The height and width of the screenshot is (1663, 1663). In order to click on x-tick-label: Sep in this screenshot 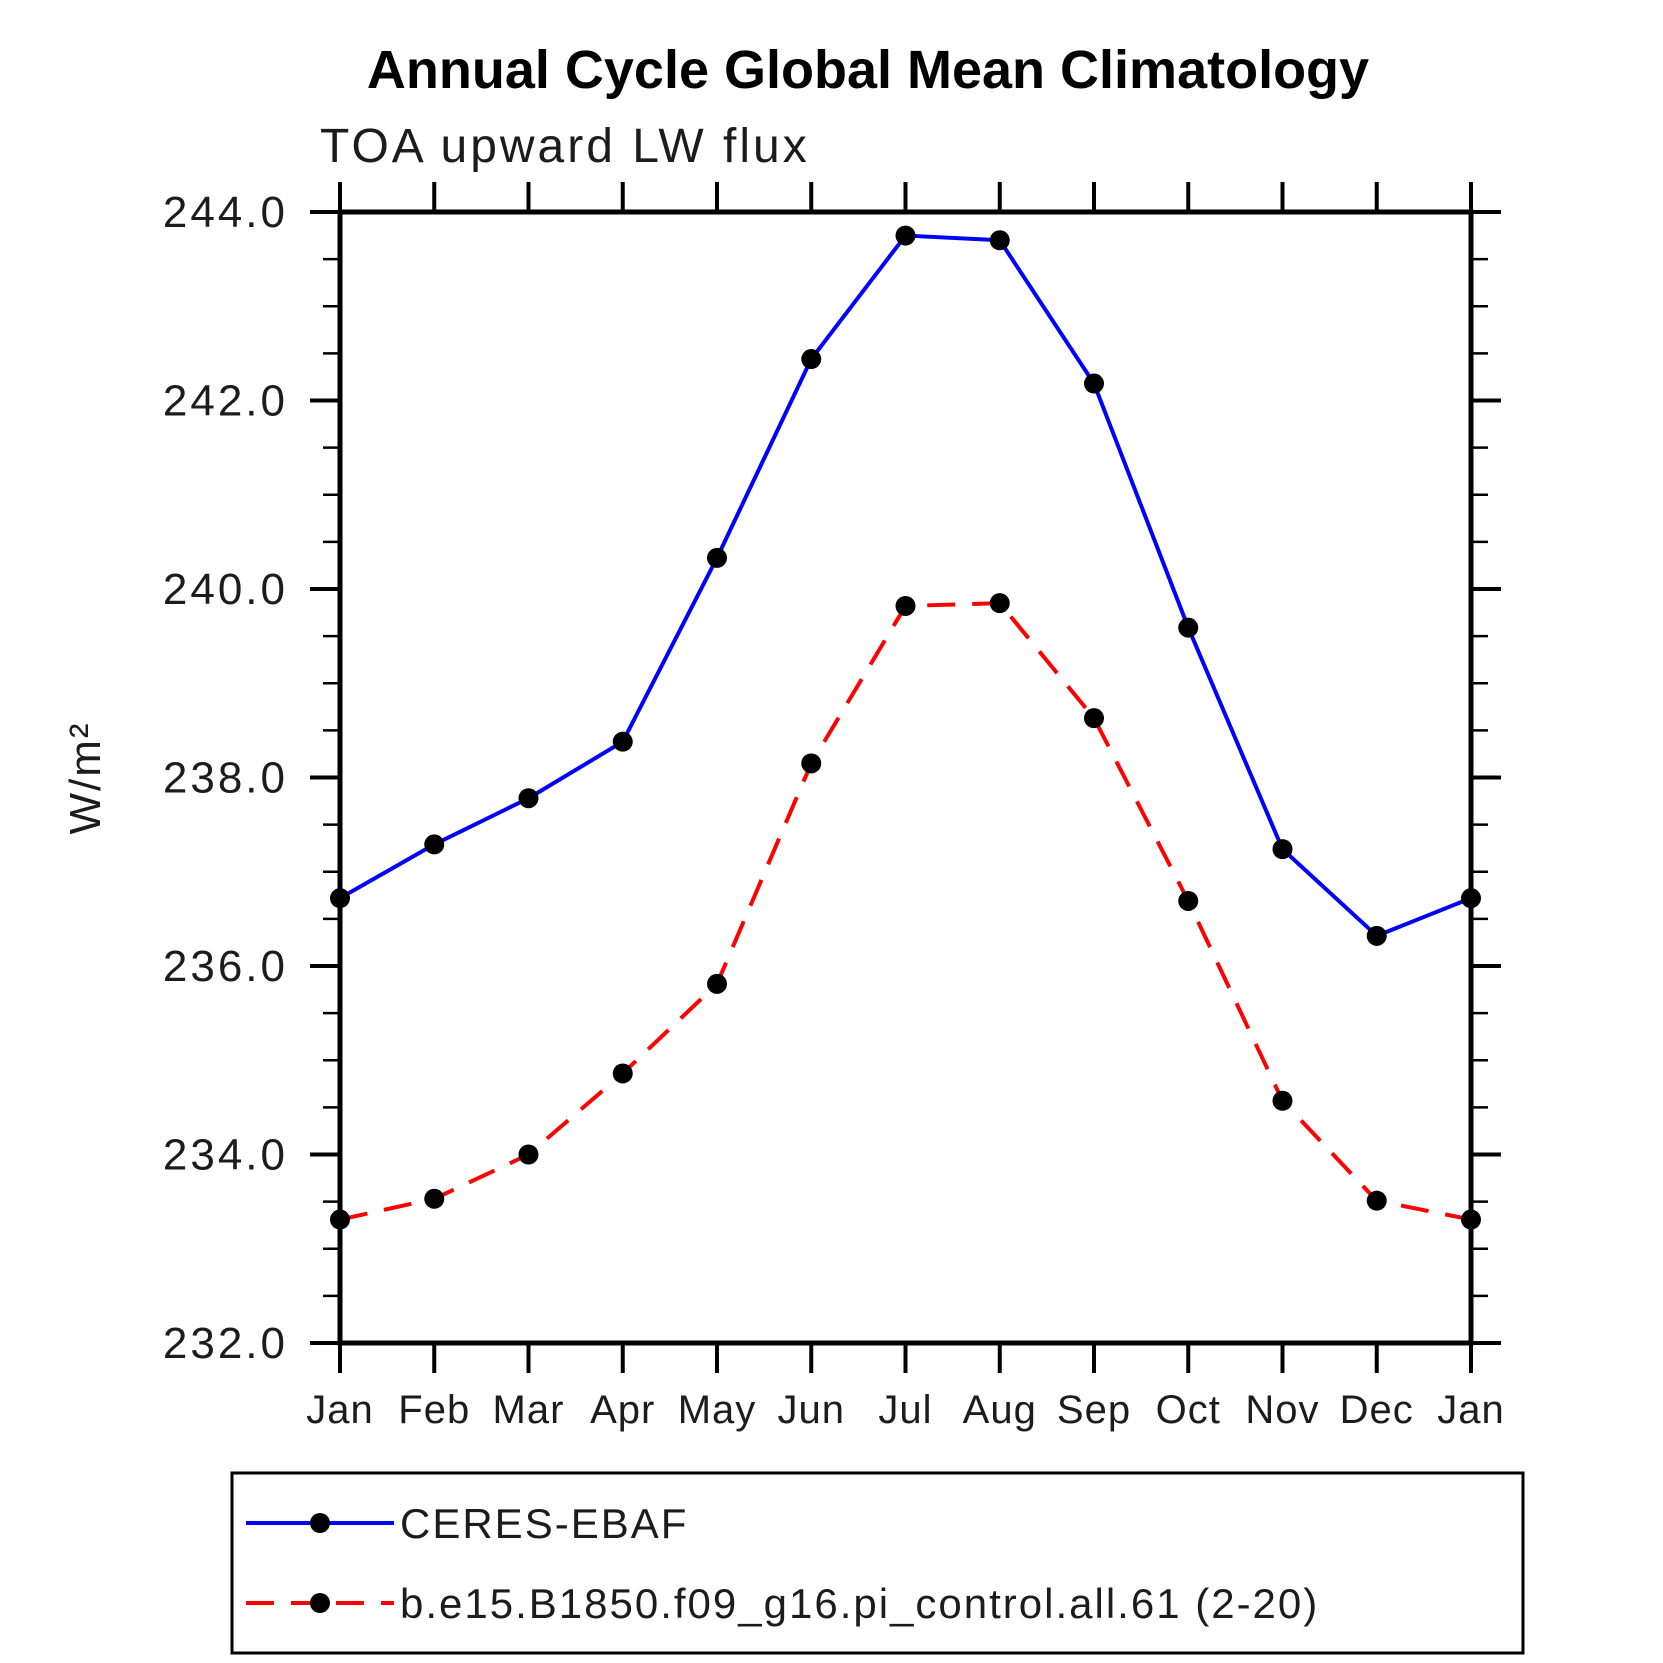, I will do `click(1094, 1410)`.